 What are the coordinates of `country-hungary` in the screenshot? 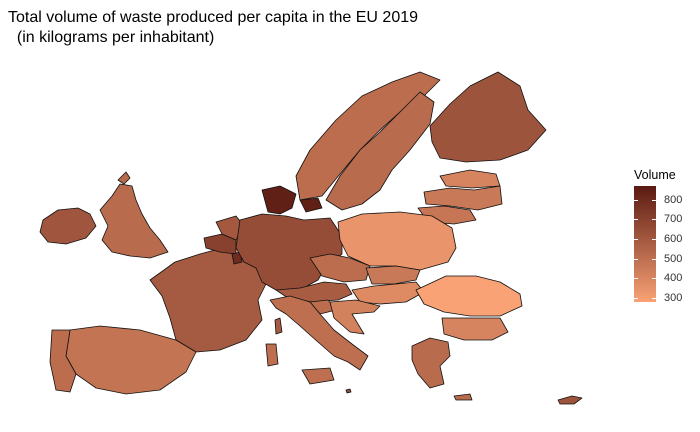 It's located at (388, 293).